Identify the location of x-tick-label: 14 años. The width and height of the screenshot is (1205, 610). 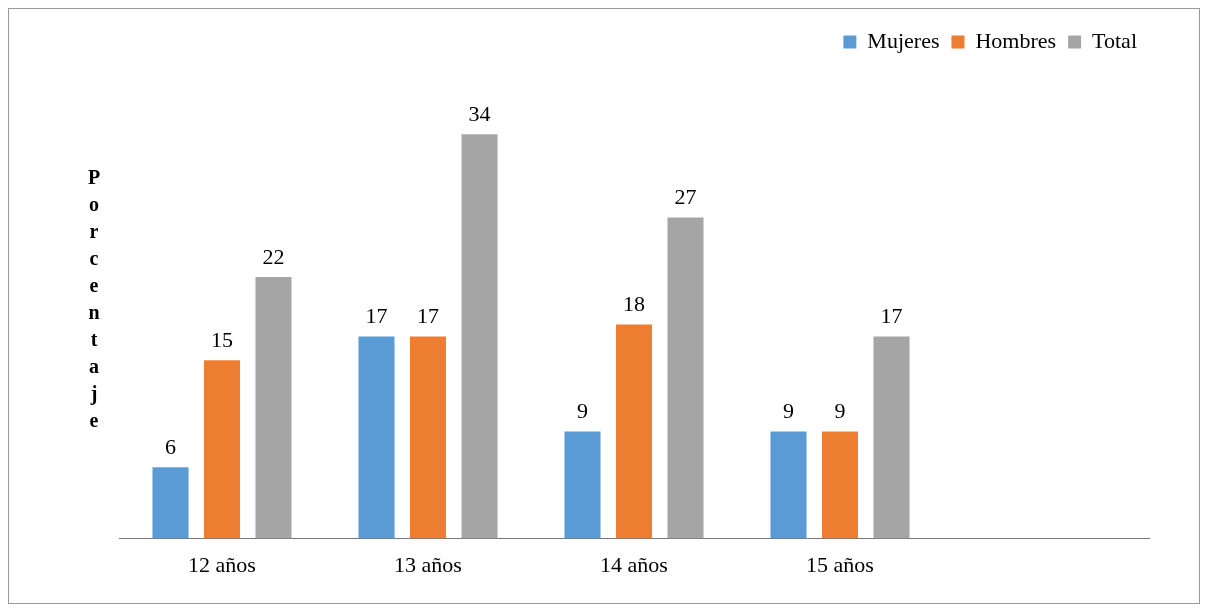
(634, 564).